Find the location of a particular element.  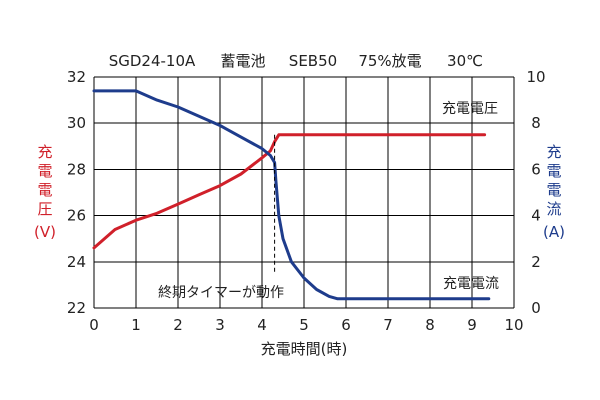

y-right-tick-label: 2 is located at coordinates (536, 262).